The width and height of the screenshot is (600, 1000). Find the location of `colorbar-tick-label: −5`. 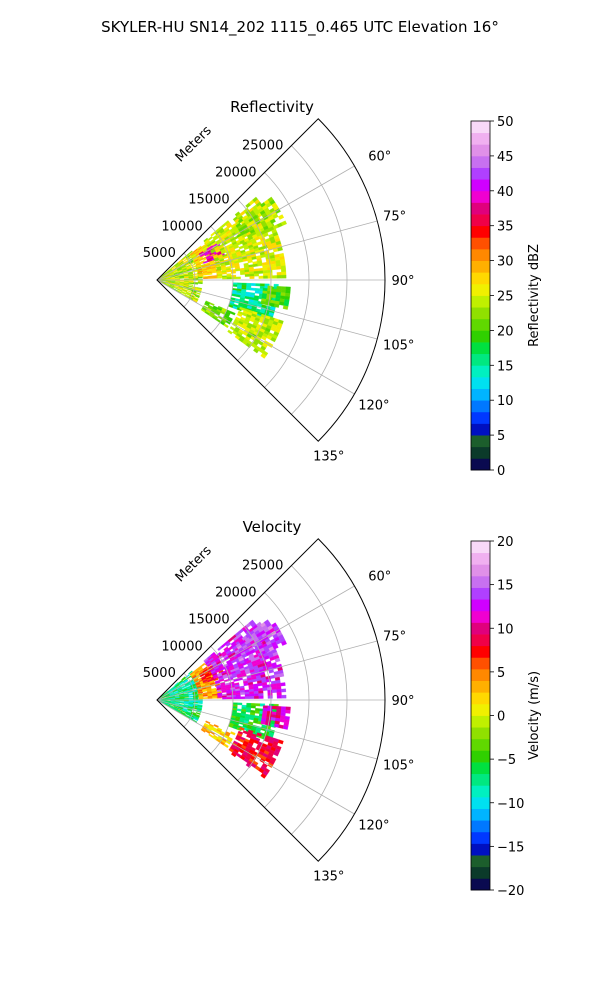

colorbar-tick-label: −5 is located at coordinates (506, 760).